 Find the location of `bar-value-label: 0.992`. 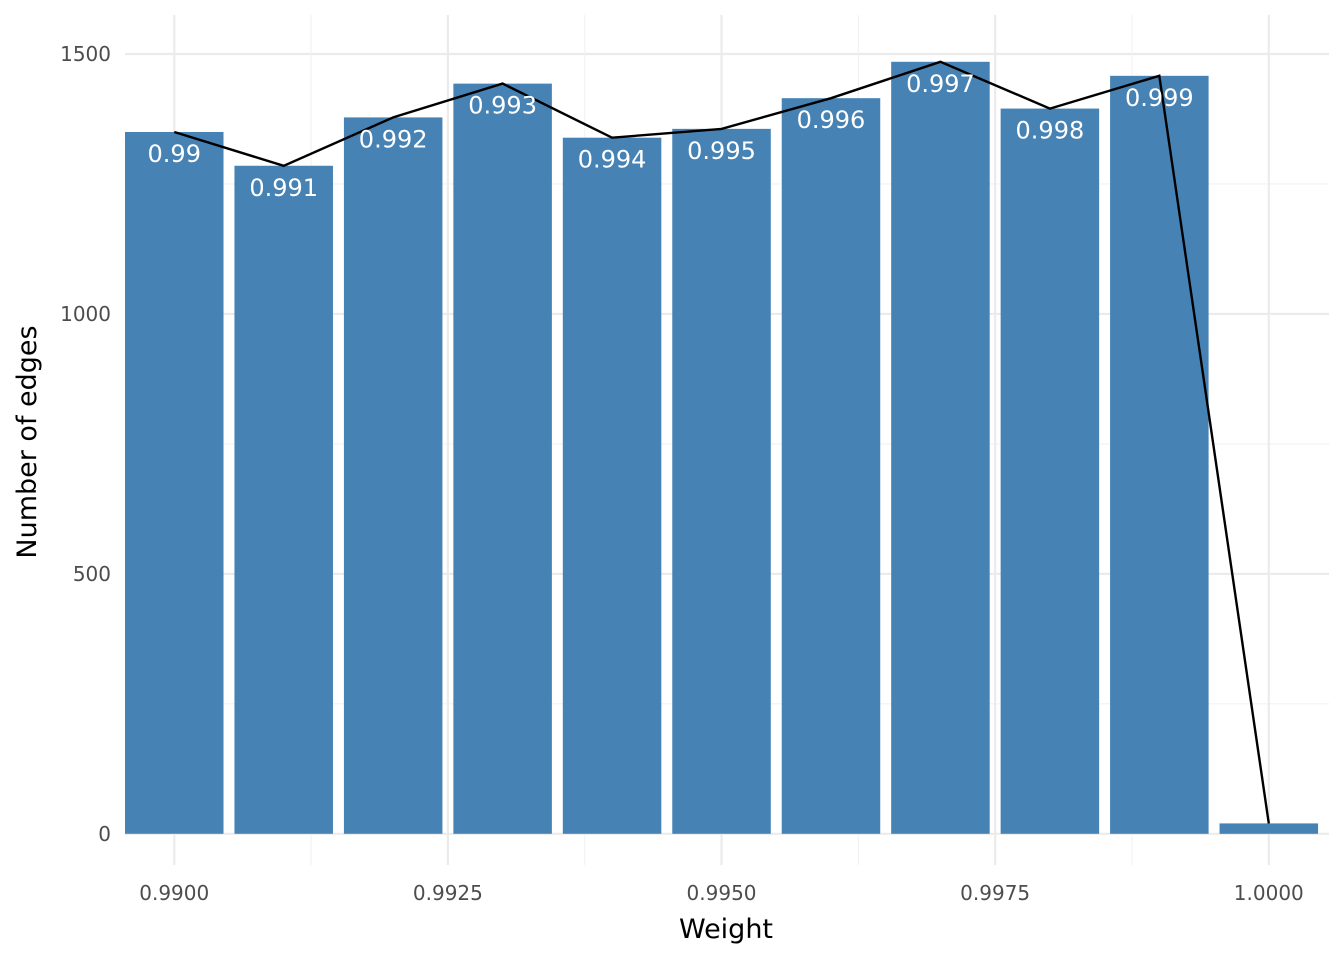

bar-value-label: 0.992 is located at coordinates (393, 139).